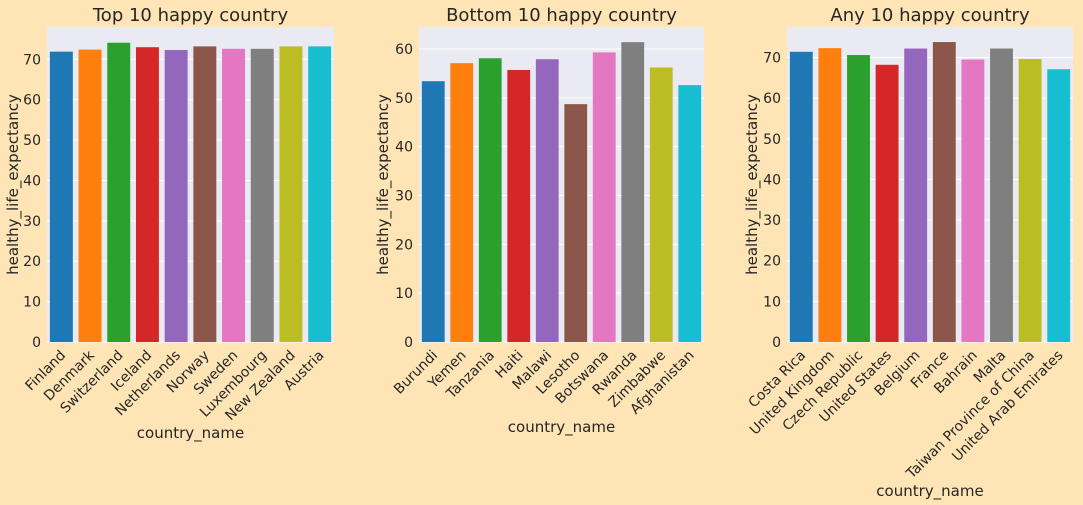 This screenshot has height=505, width=1083. What do you see at coordinates (1001, 195) in the screenshot?
I see `bar-malta` at bounding box center [1001, 195].